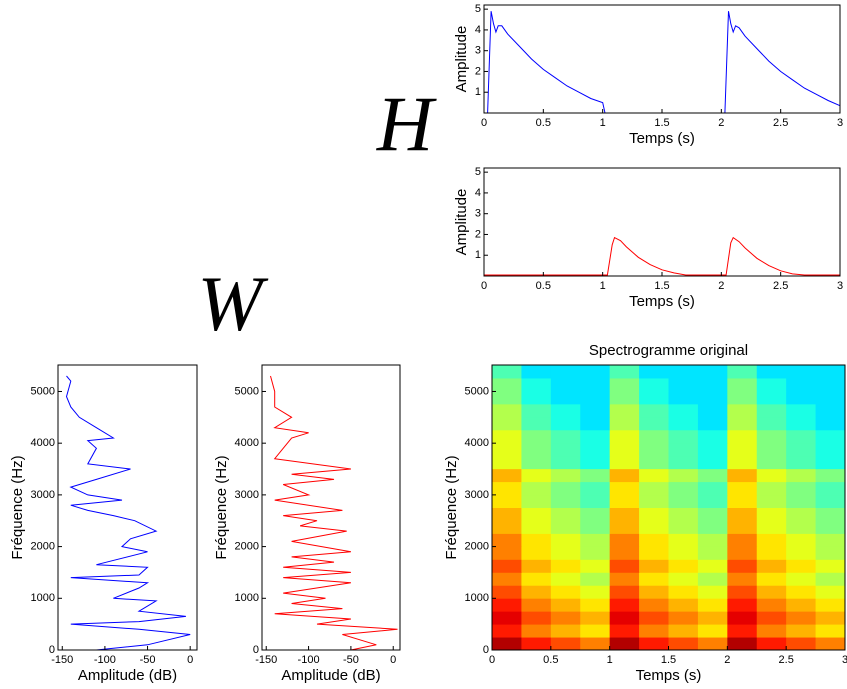 The height and width of the screenshot is (689, 847). Describe the element at coordinates (478, 71) in the screenshot. I see `y-tick-label: 2` at that location.